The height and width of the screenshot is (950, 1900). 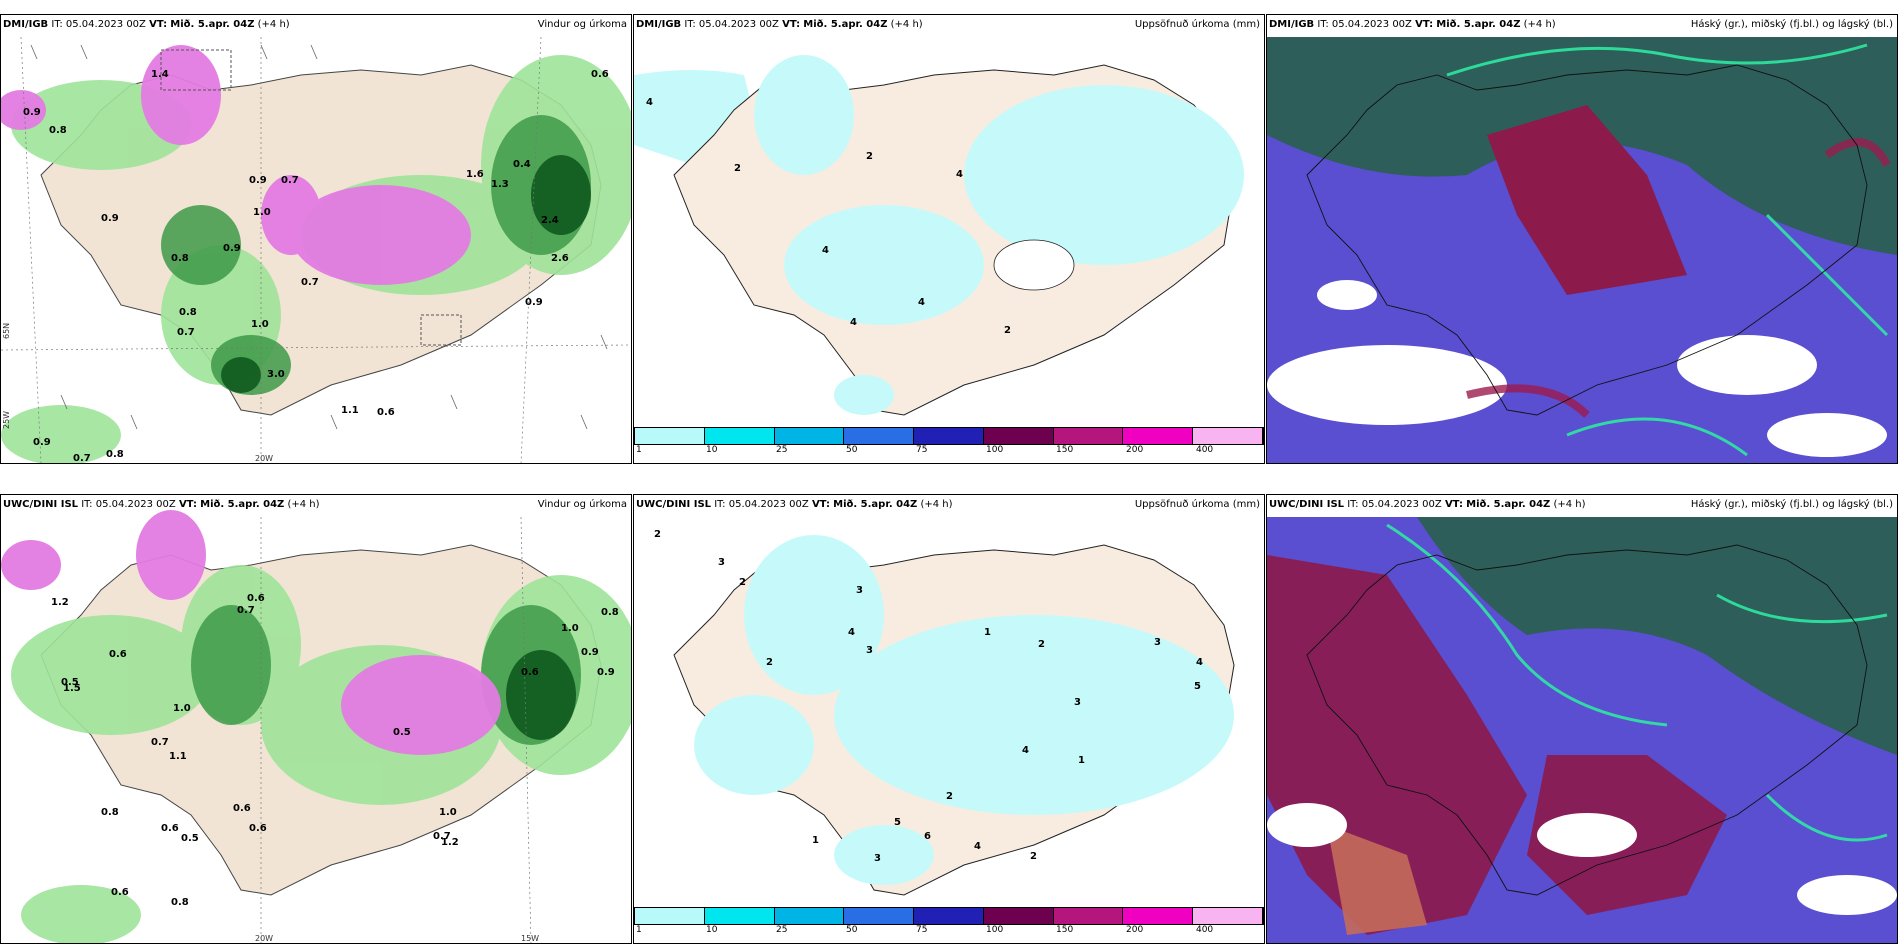 What do you see at coordinates (60, 602) in the screenshot?
I see `map-value-label: 1.2` at bounding box center [60, 602].